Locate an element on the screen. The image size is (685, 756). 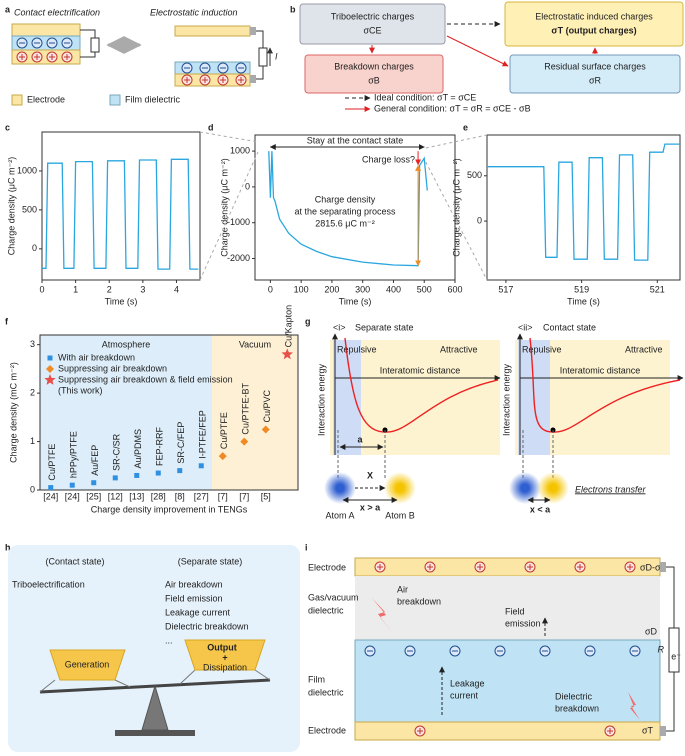
label: <i> is located at coordinates (339, 327).